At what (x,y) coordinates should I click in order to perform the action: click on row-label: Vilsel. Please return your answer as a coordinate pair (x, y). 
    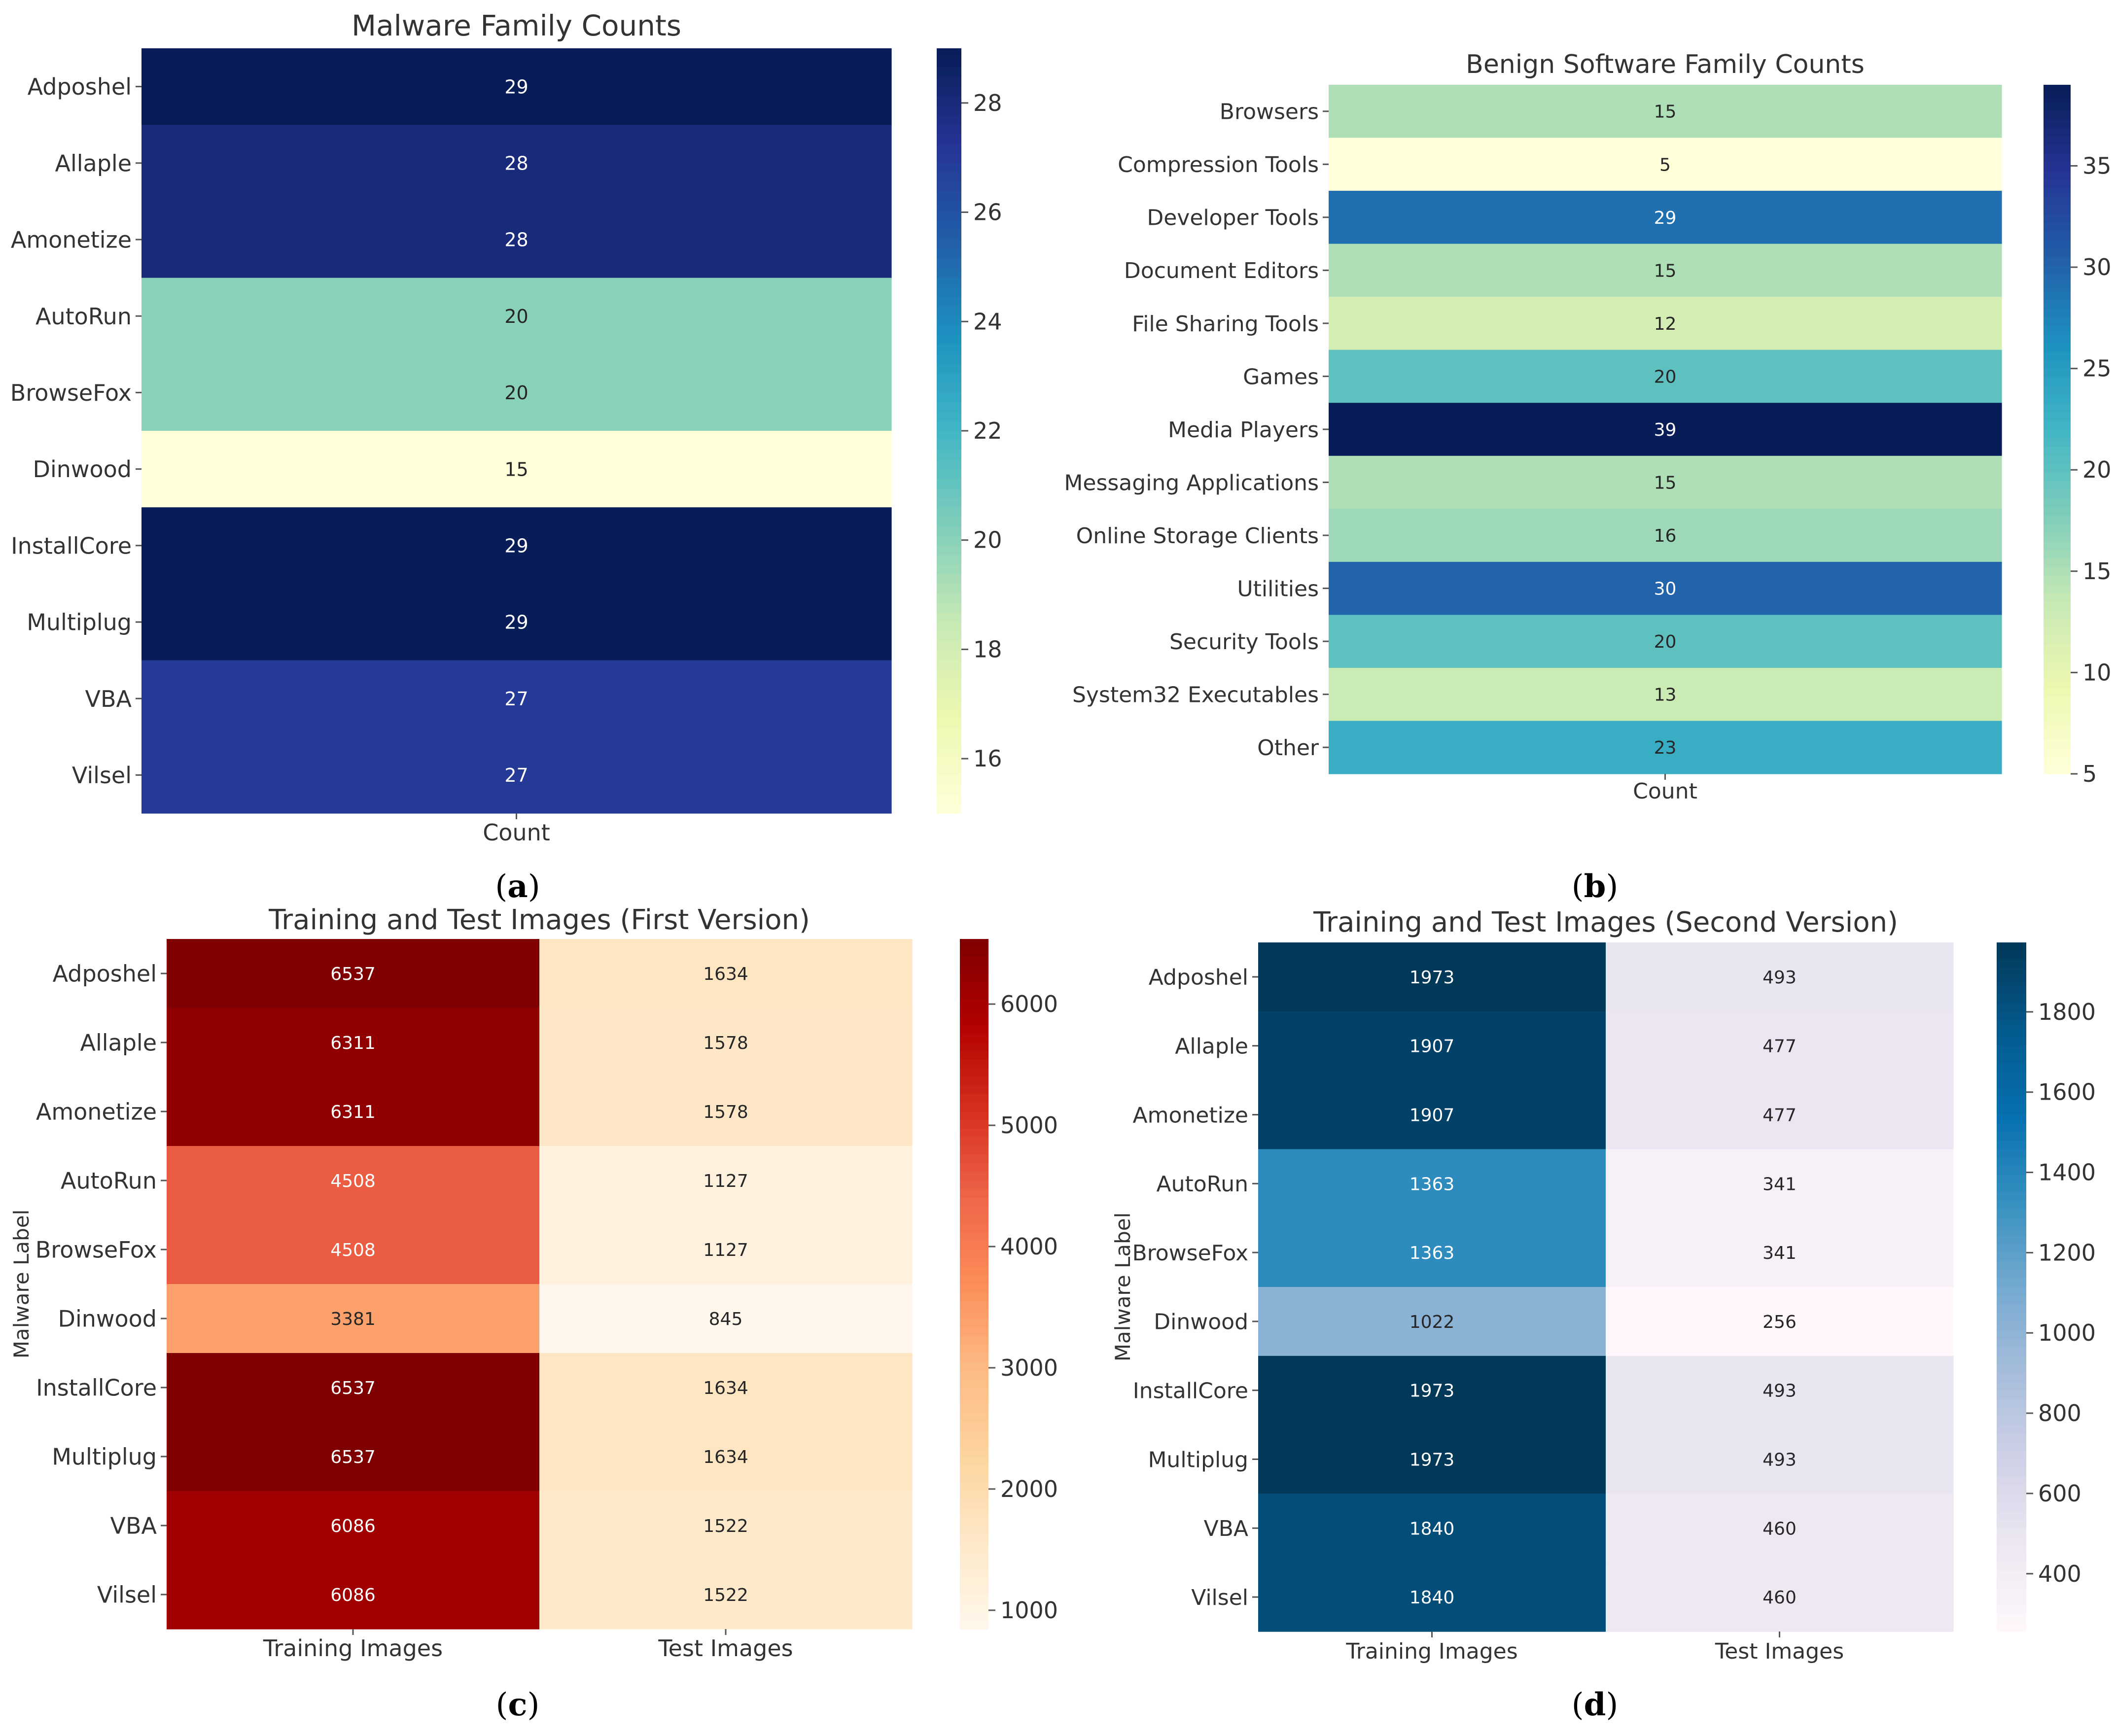
    Looking at the image, I should click on (1219, 1597).